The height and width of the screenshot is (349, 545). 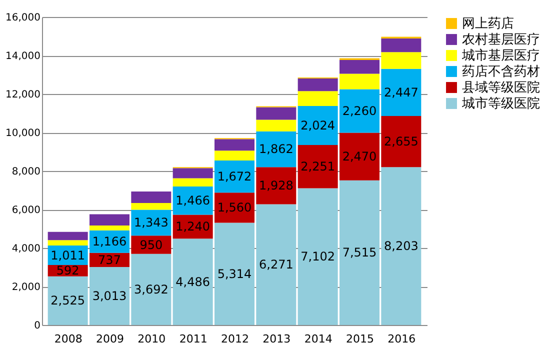 I want to click on data-label: 2,260, so click(x=359, y=111).